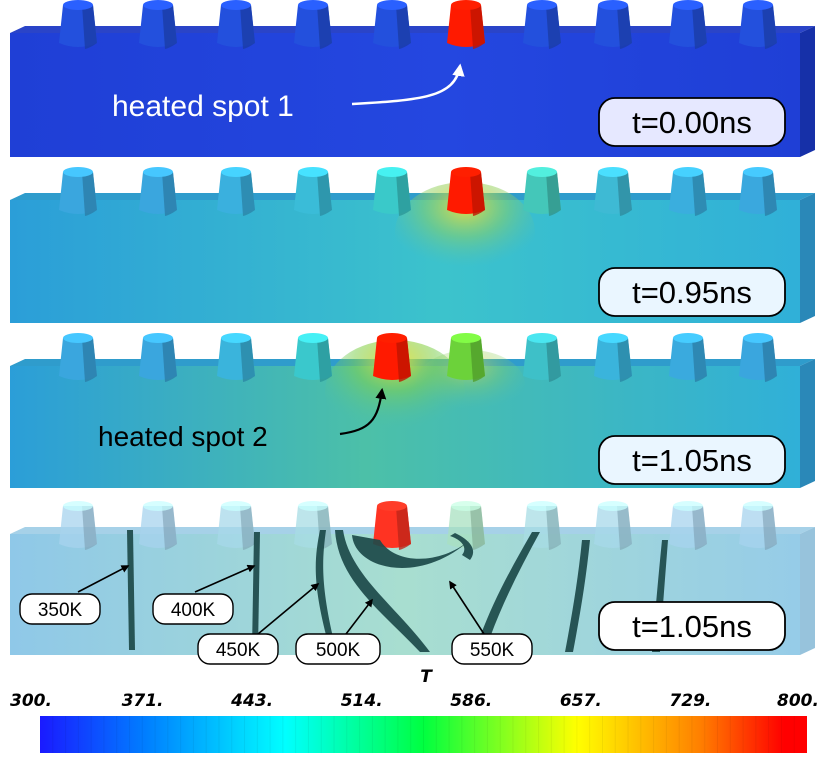 The width and height of the screenshot is (828, 757). I want to click on isotherm-label: 550K, so click(492, 650).